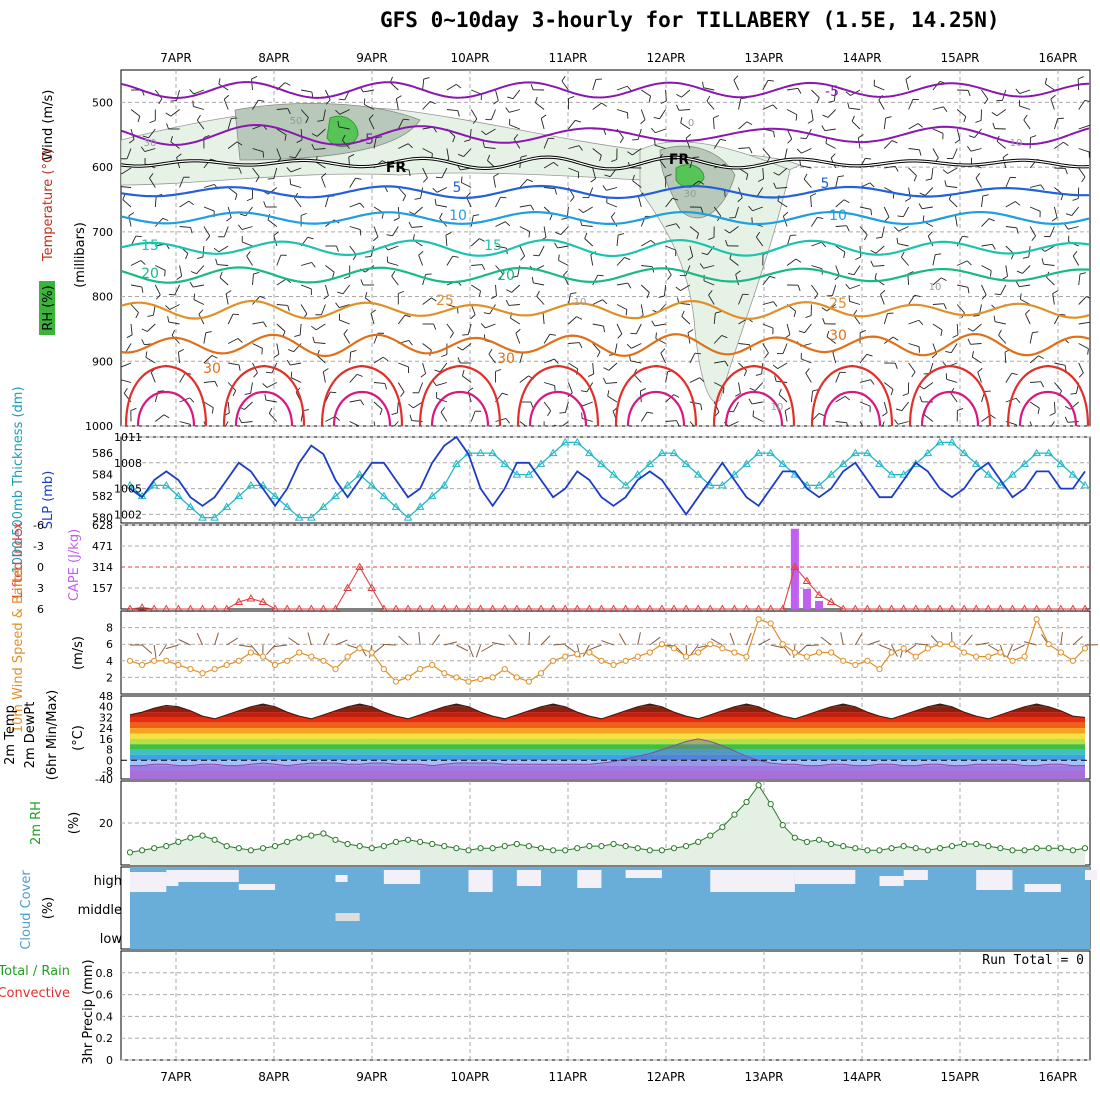 This screenshot has height=1100, width=1100. Describe the element at coordinates (1091, 875) in the screenshot. I see `cloud-gap` at that location.